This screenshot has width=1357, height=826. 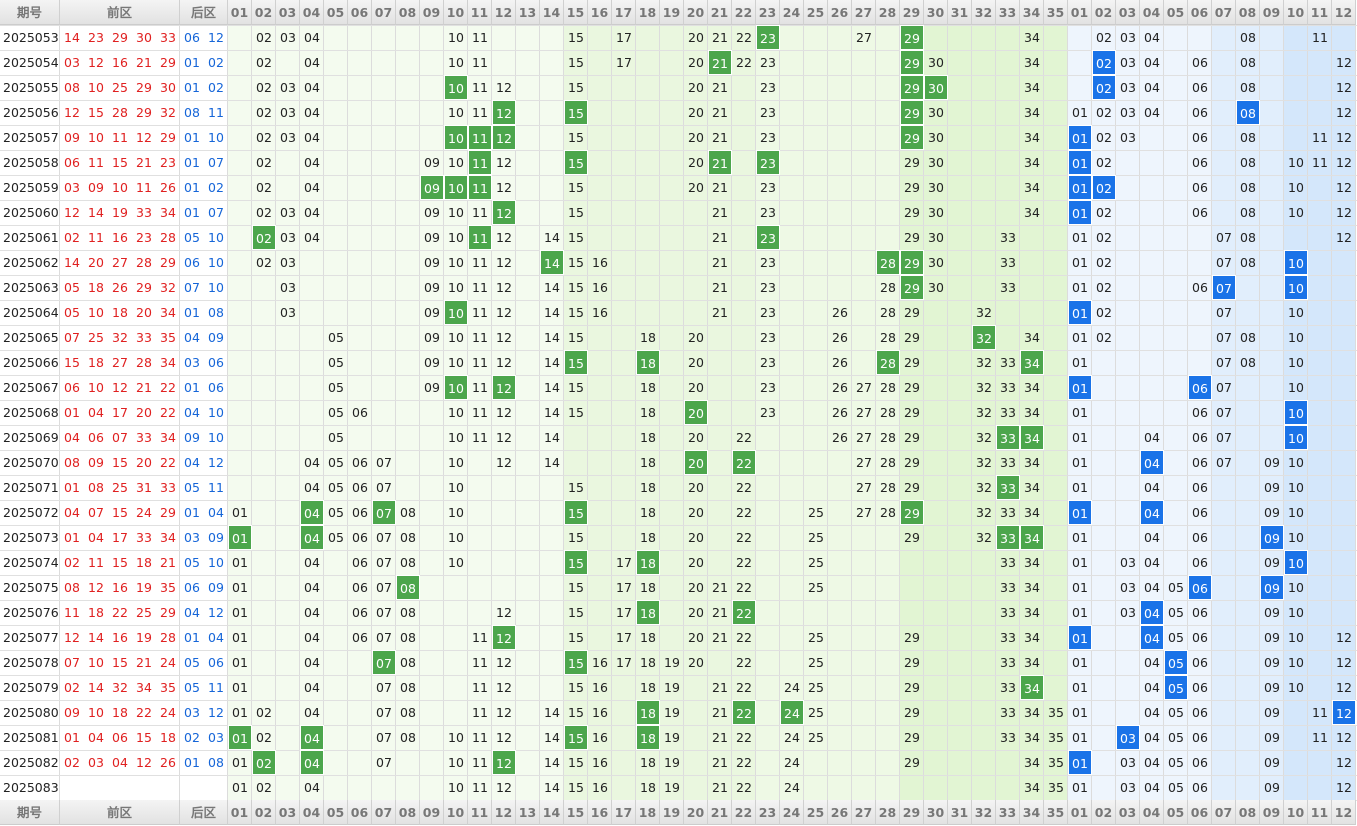 What do you see at coordinates (96, 737) in the screenshot?
I see `front-draw: 04` at bounding box center [96, 737].